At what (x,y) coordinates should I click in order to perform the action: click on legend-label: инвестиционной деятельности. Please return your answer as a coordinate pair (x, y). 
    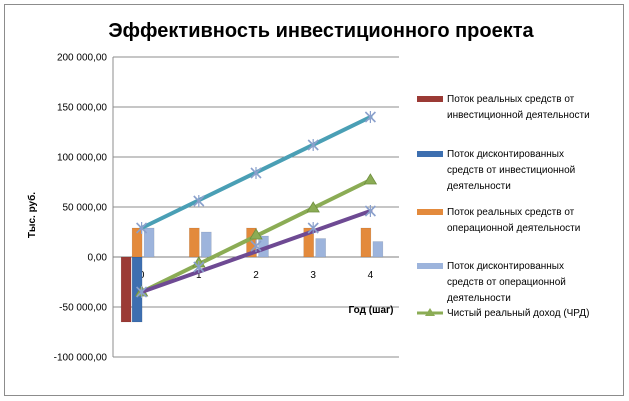
    Looking at the image, I should click on (518, 115).